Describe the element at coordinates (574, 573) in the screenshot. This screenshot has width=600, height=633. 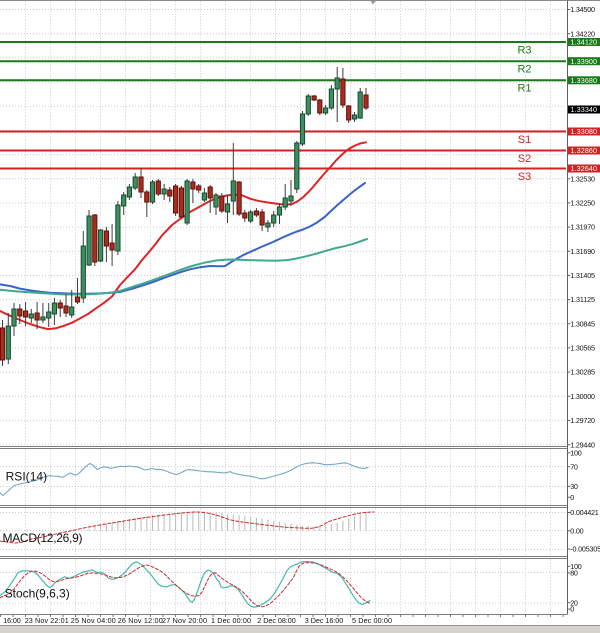
I see `svg-text: 80` at that location.